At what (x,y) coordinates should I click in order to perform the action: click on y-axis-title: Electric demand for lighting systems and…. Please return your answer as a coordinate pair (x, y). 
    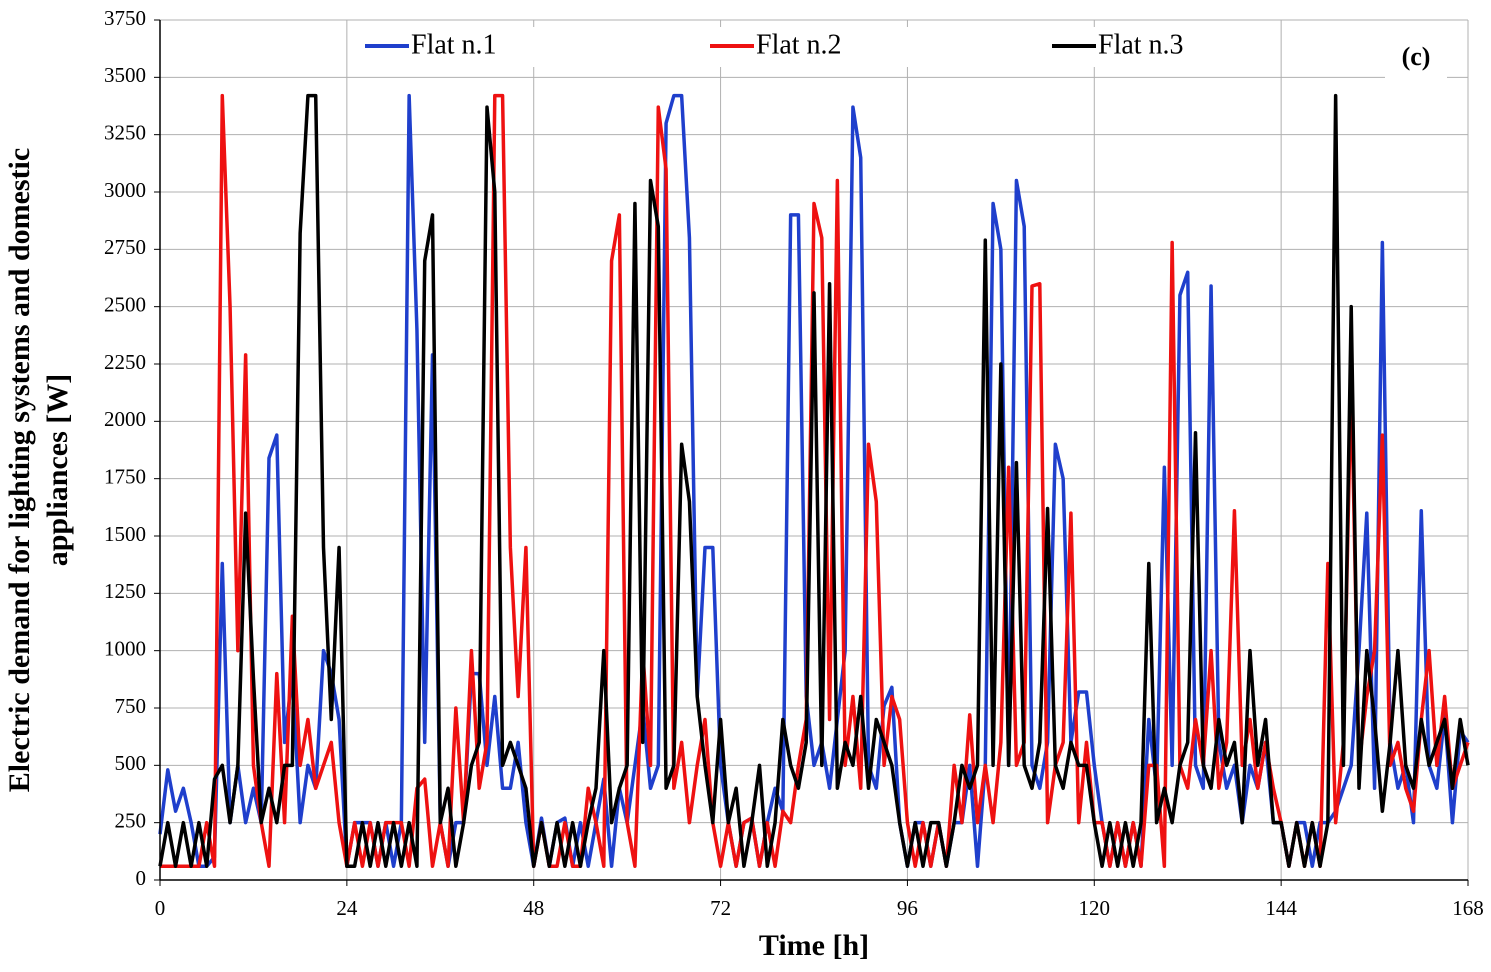
    Looking at the image, I should click on (19, 470).